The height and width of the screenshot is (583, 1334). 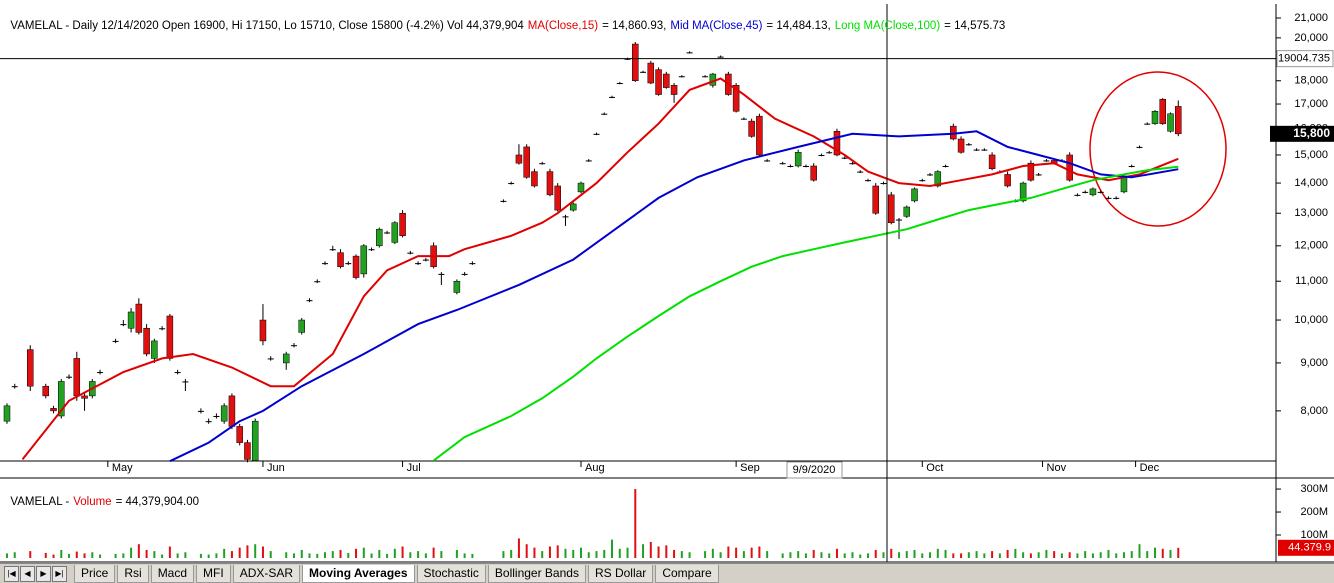 I want to click on tab: RS Dollar, so click(x=620, y=573).